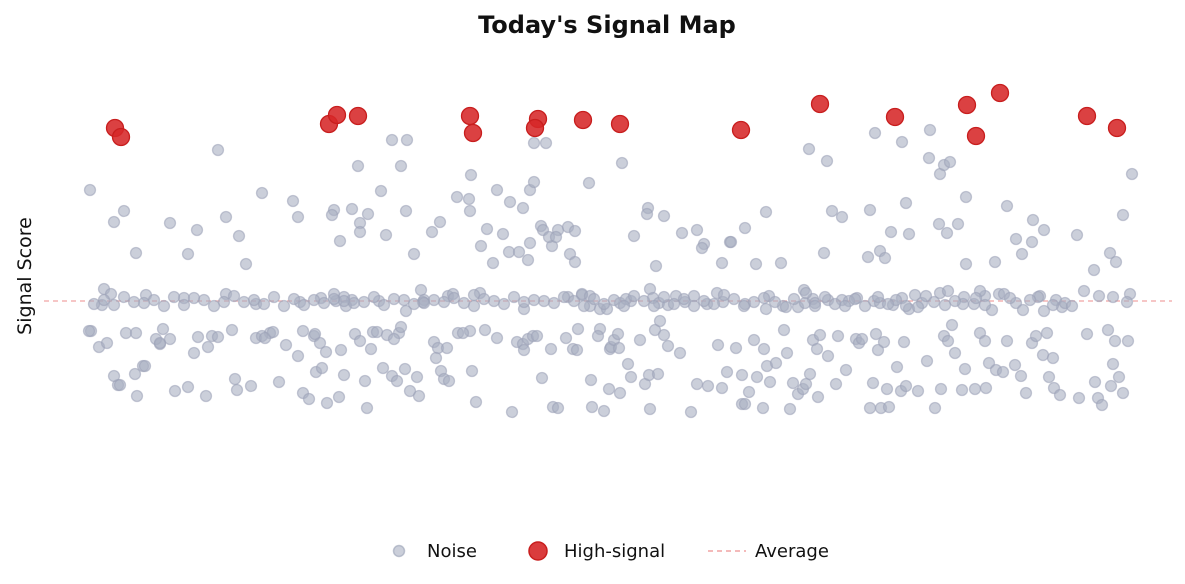 The image size is (1185, 584). Describe the element at coordinates (610, 551) in the screenshot. I see `legend: Noise High-signal Average` at that location.